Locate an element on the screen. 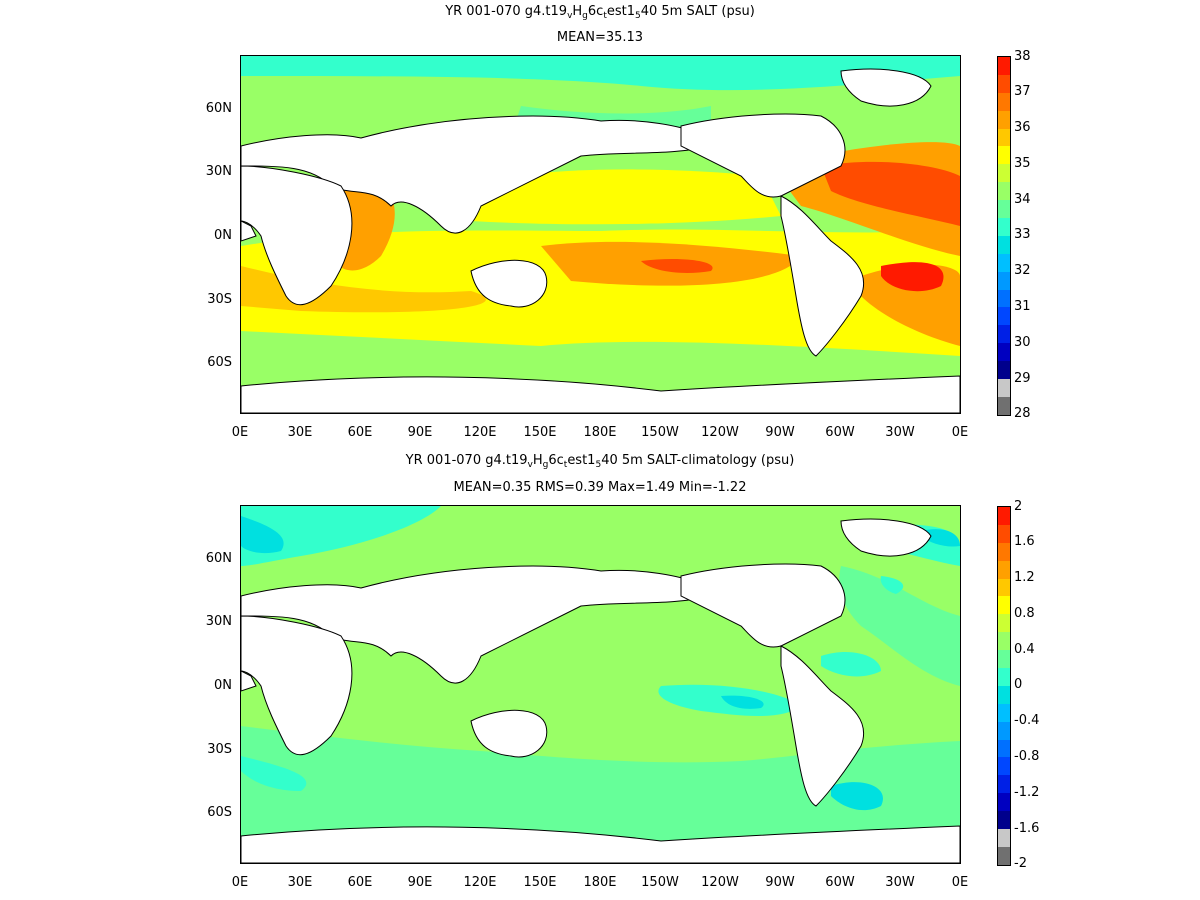 This screenshot has width=1200, height=900. panel1-colorbar is located at coordinates (1004, 236).